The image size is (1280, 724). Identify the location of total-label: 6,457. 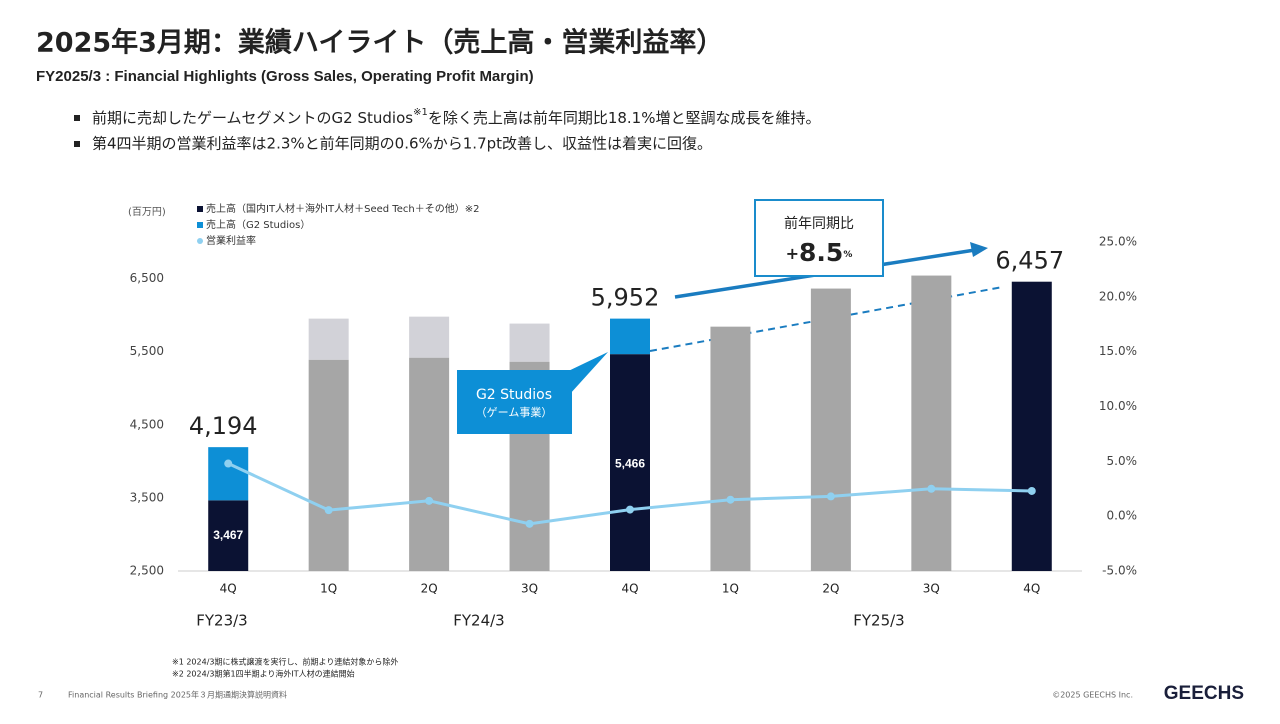
(1029, 261).